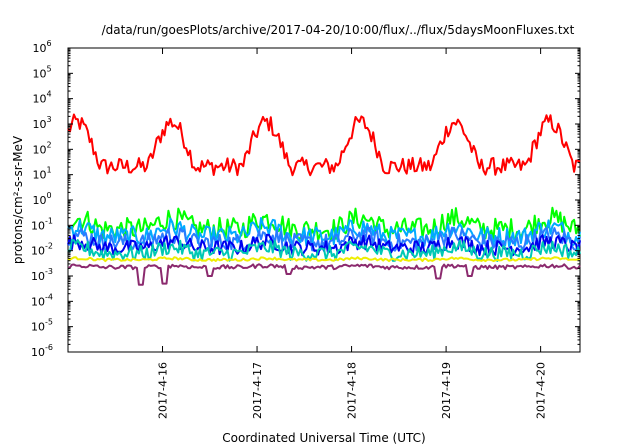  Describe the element at coordinates (41, 72) in the screenshot. I see `y-tick-label: 10⁵` at that location.